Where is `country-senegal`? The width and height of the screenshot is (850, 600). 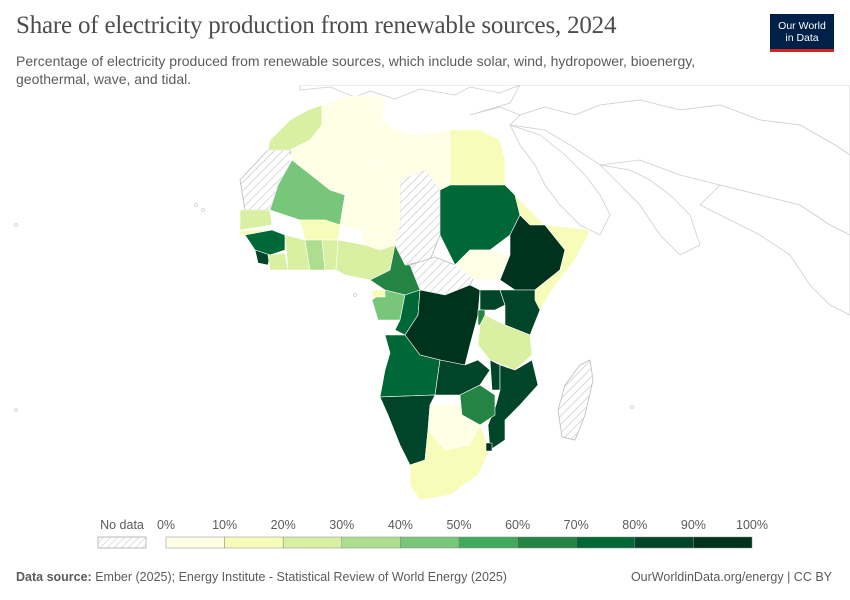
country-senegal is located at coordinates (256, 220).